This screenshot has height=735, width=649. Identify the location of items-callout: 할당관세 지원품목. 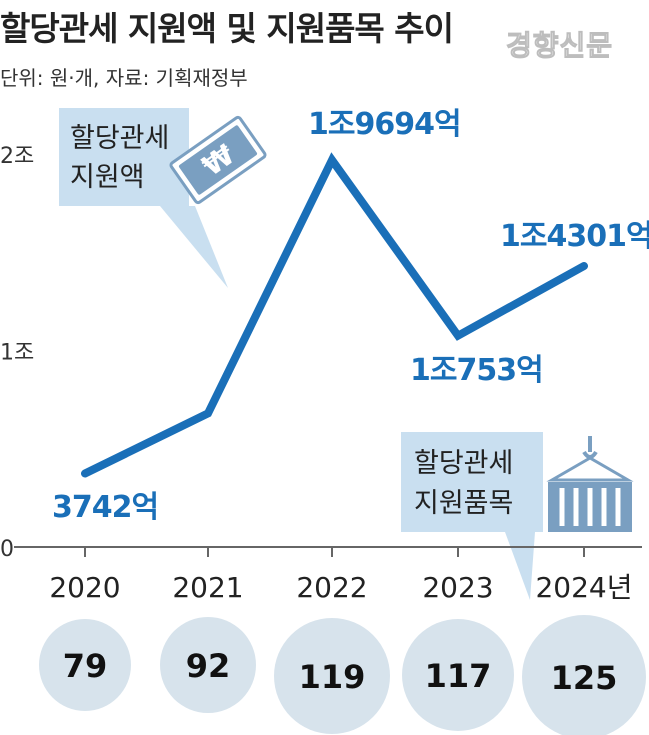
(517, 516).